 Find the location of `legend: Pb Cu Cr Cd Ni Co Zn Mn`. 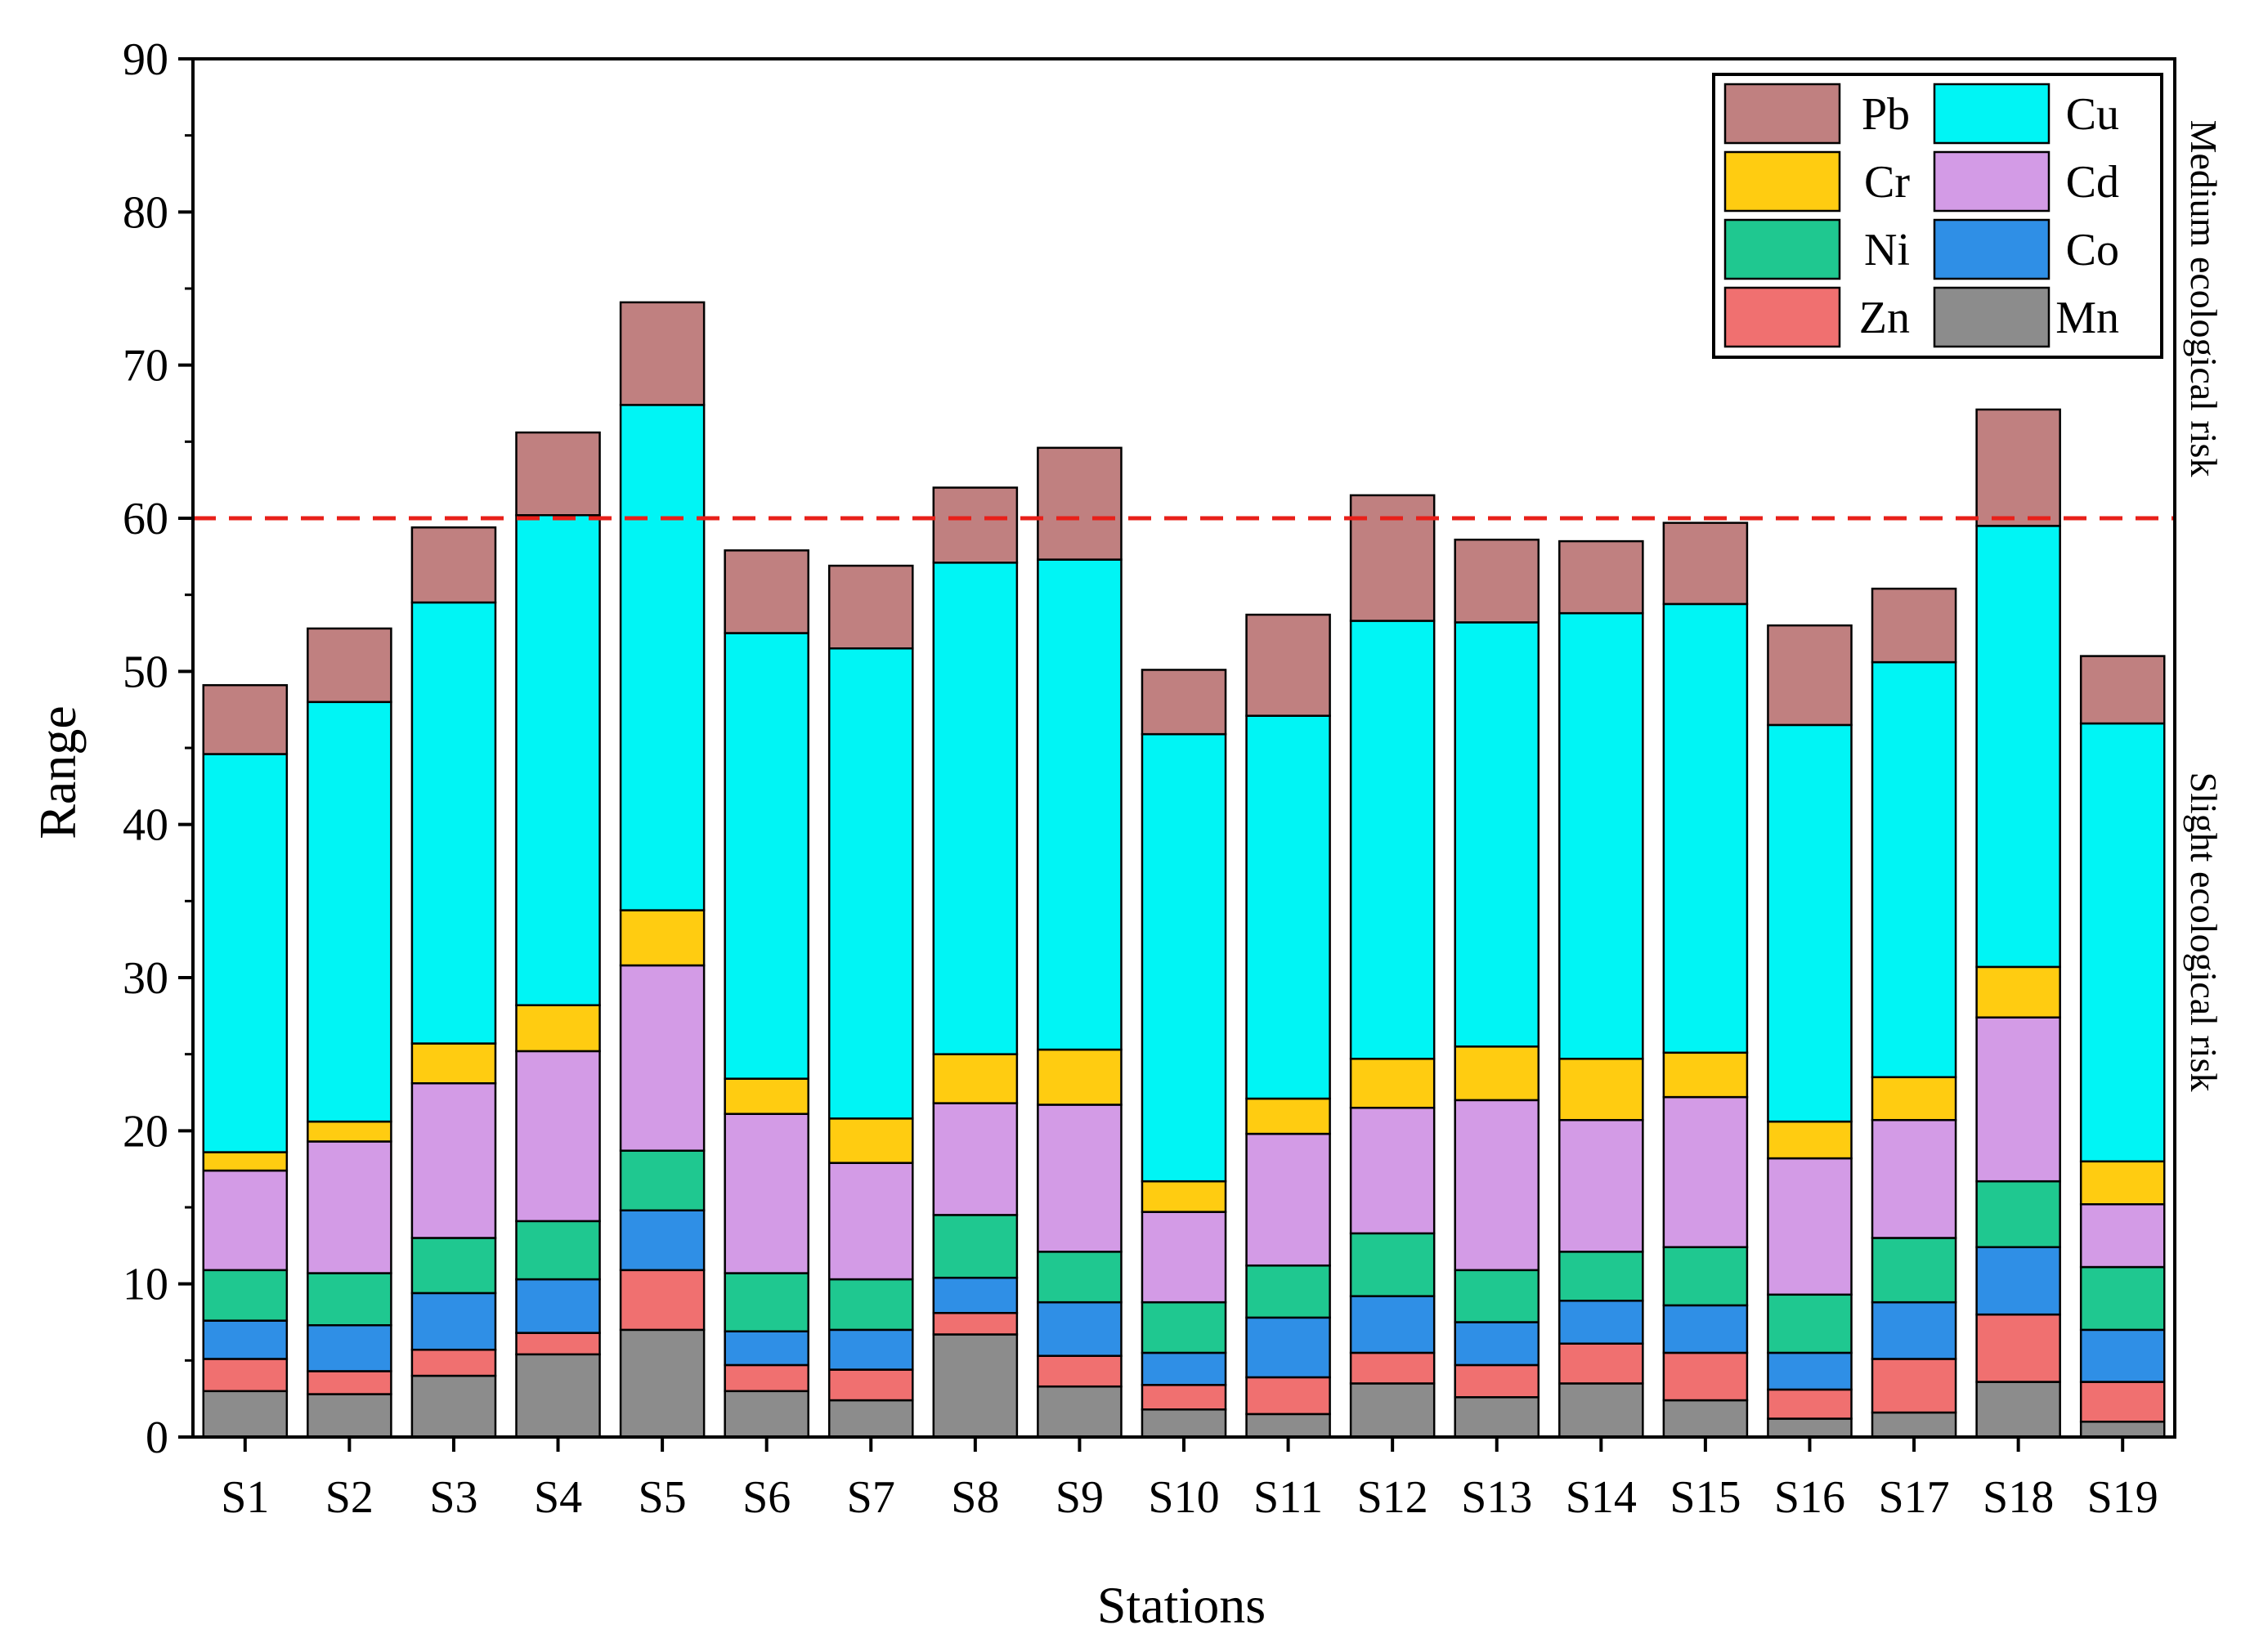

legend: Pb Cu Cr Cd Ni Co Zn Mn is located at coordinates (1938, 216).